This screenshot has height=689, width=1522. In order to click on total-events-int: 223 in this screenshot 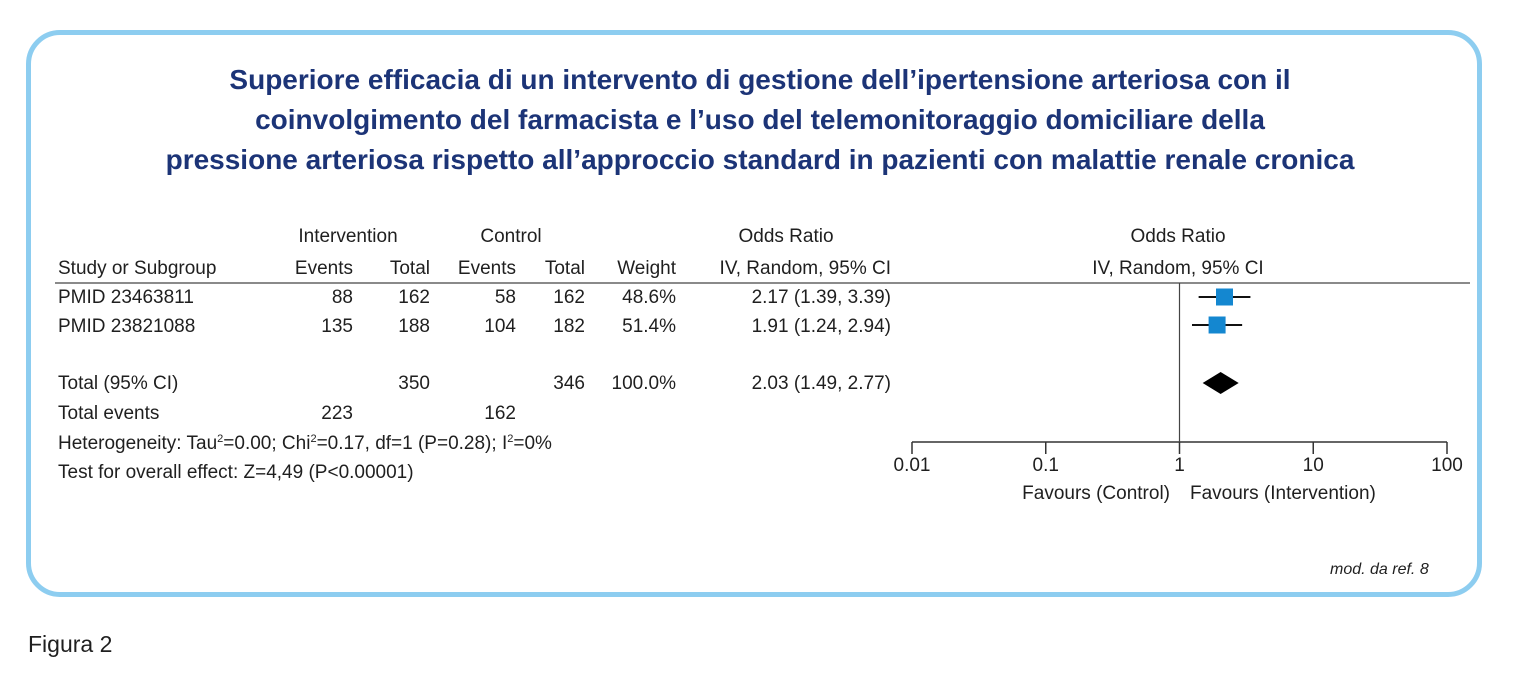, I will do `click(337, 413)`.